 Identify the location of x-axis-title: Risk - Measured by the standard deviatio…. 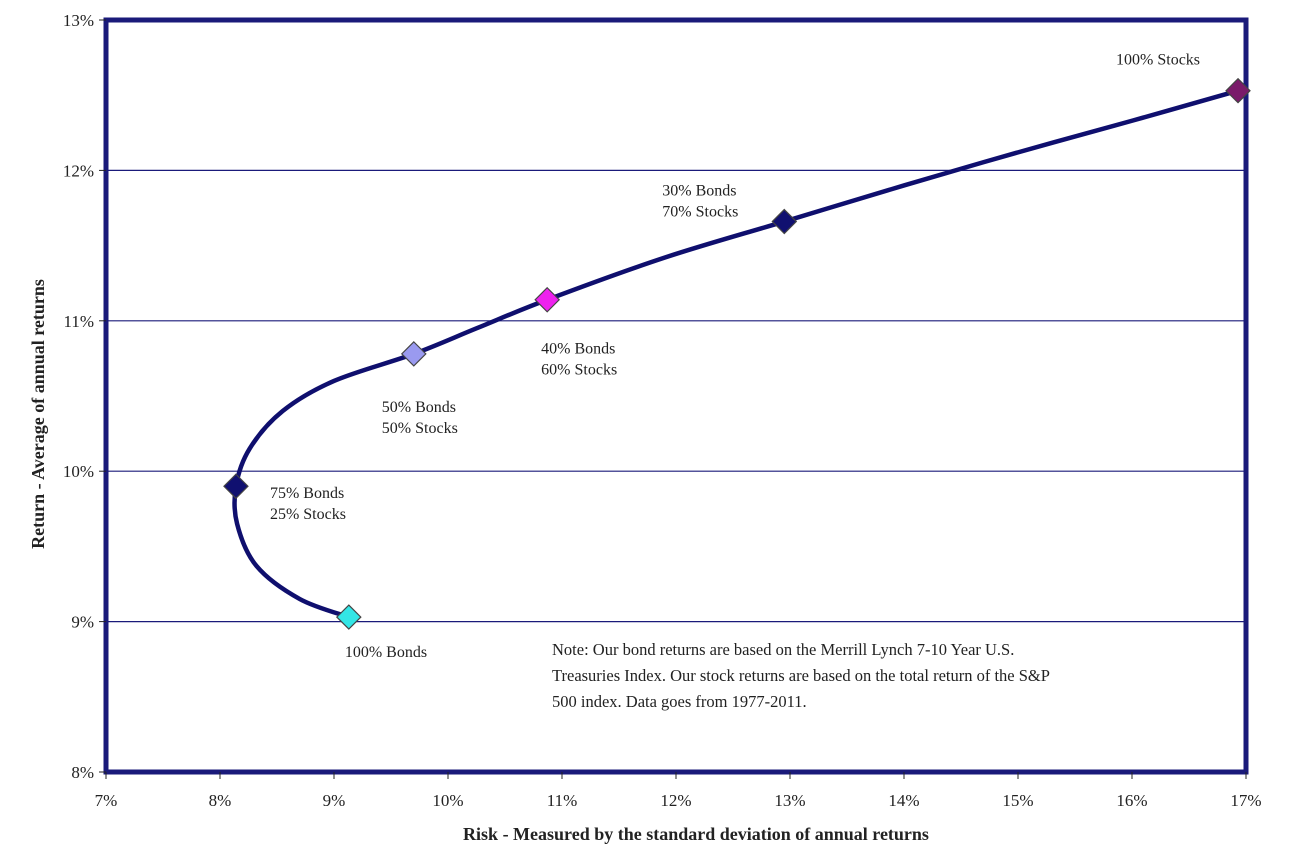
(696, 834).